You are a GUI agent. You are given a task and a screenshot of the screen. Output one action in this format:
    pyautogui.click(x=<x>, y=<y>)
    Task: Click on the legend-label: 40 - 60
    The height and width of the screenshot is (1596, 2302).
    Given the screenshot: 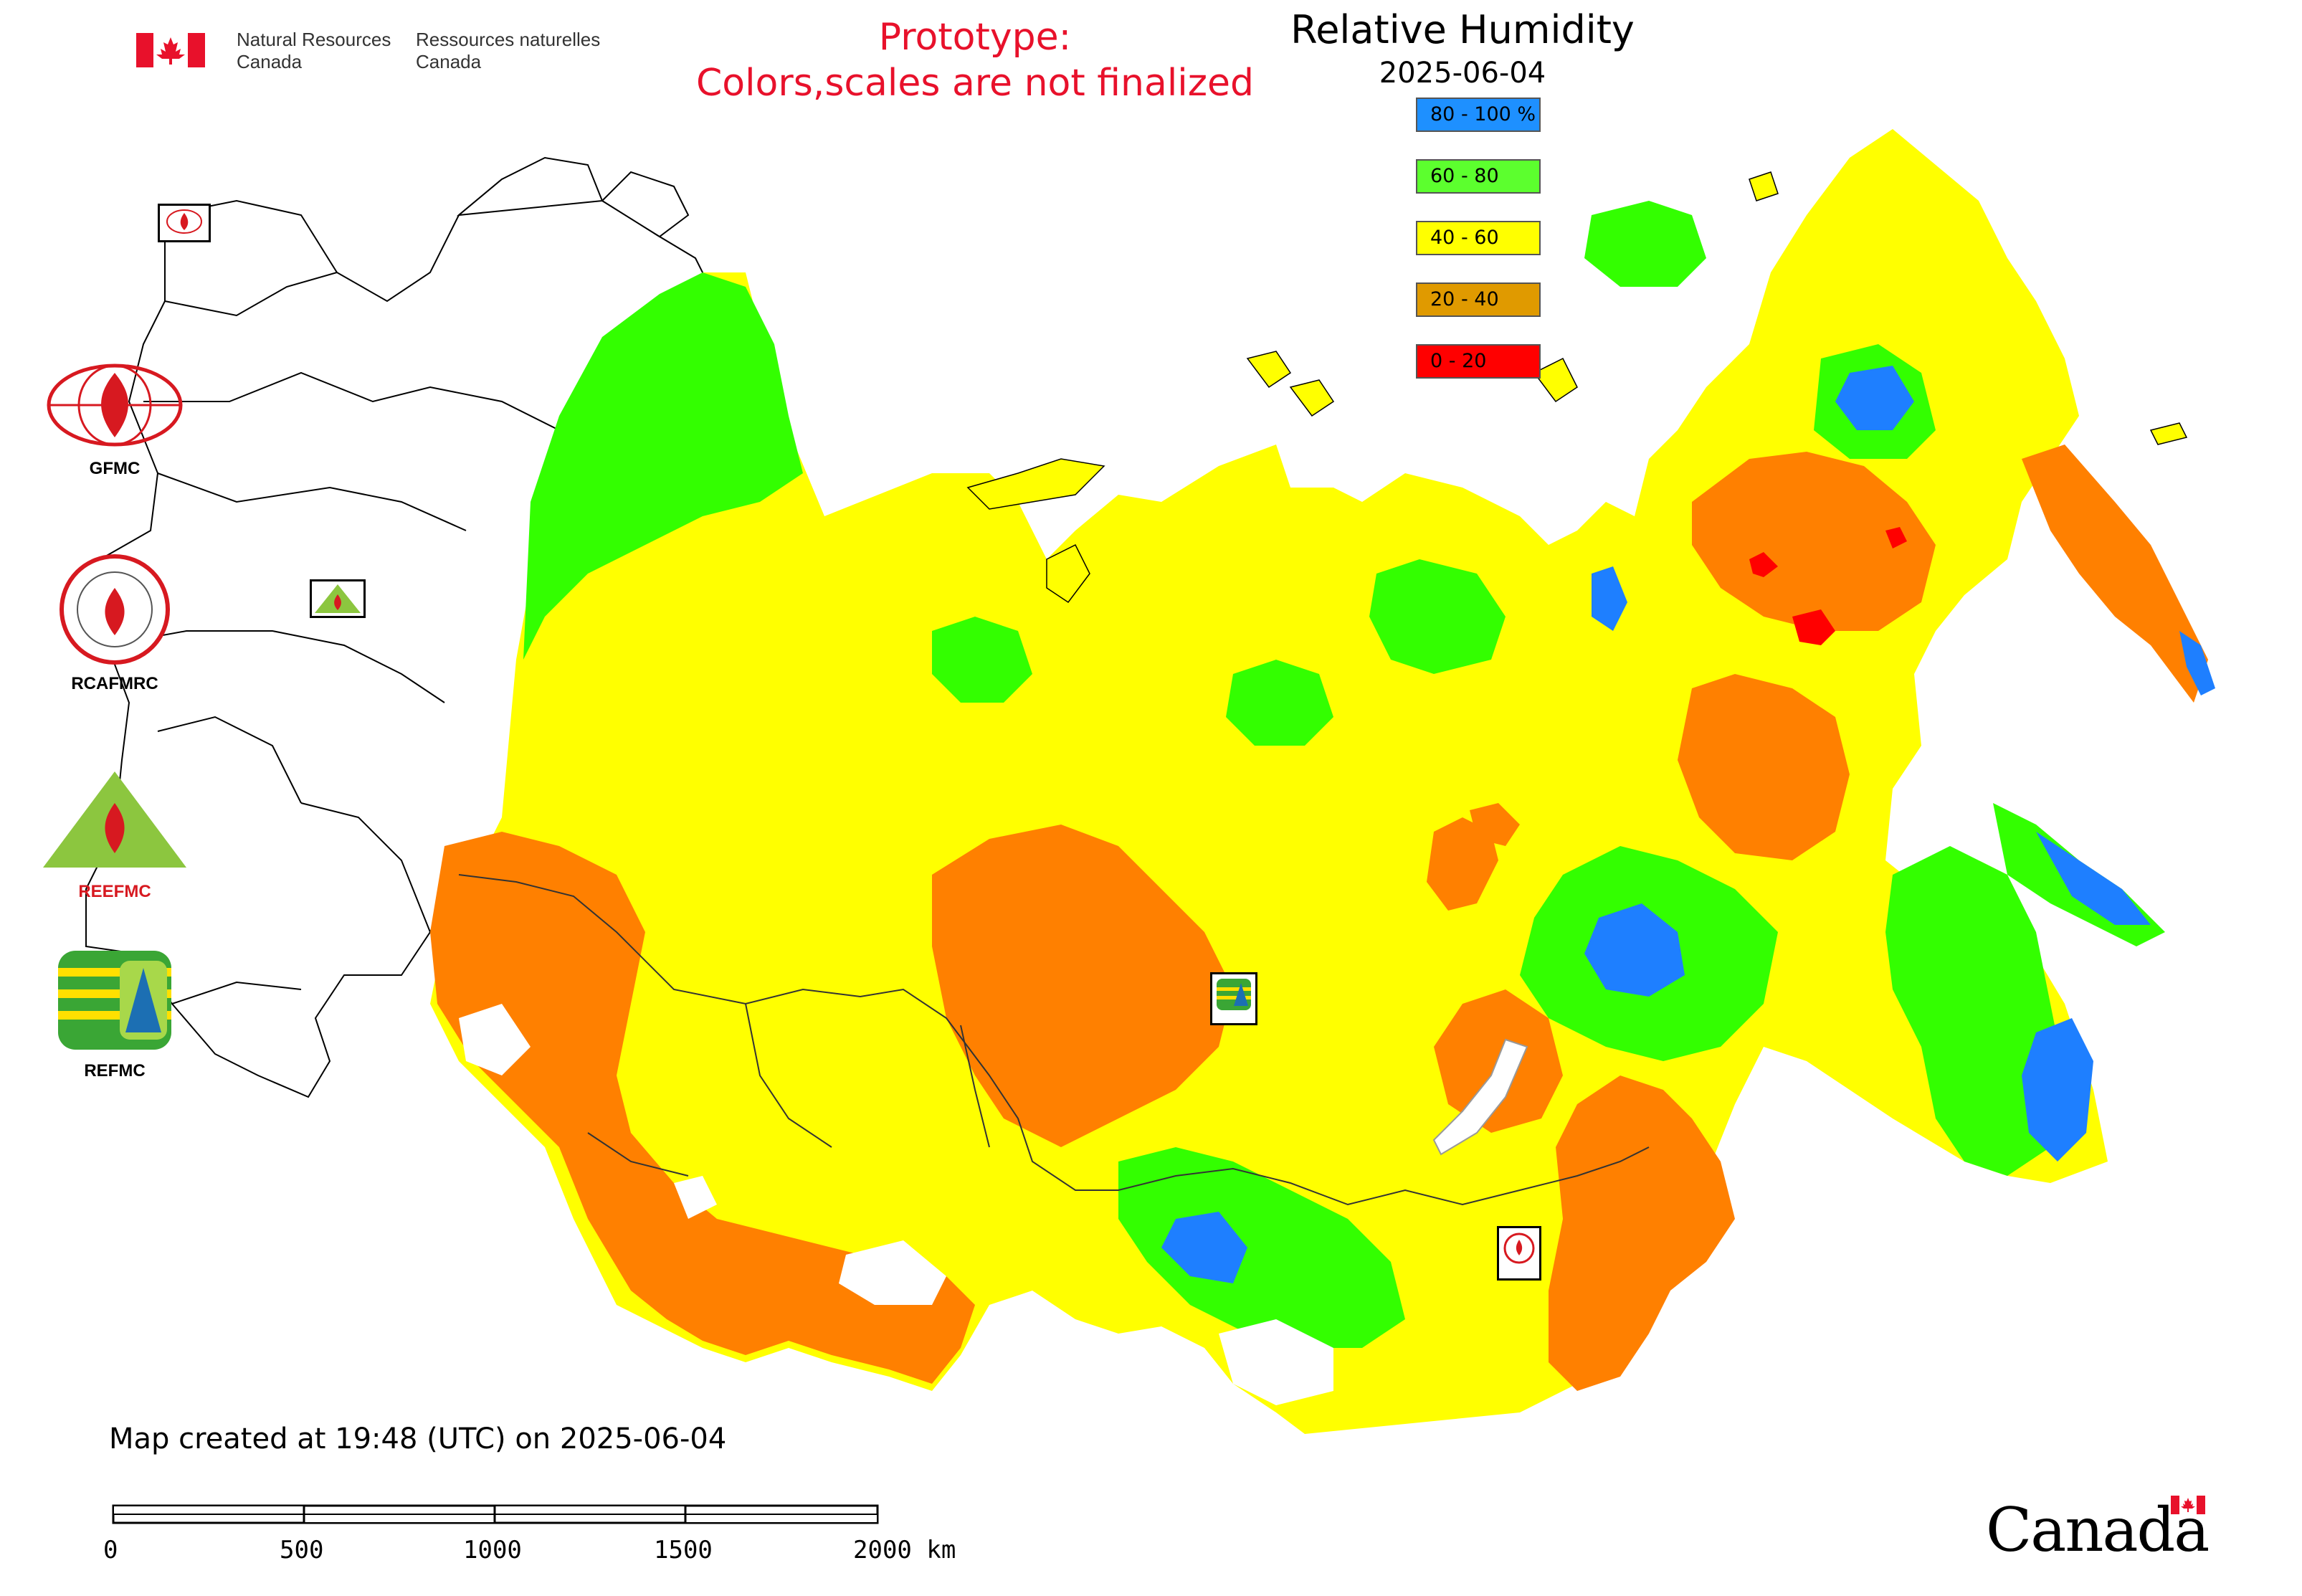 What is the action you would take?
    pyautogui.click(x=1465, y=238)
    